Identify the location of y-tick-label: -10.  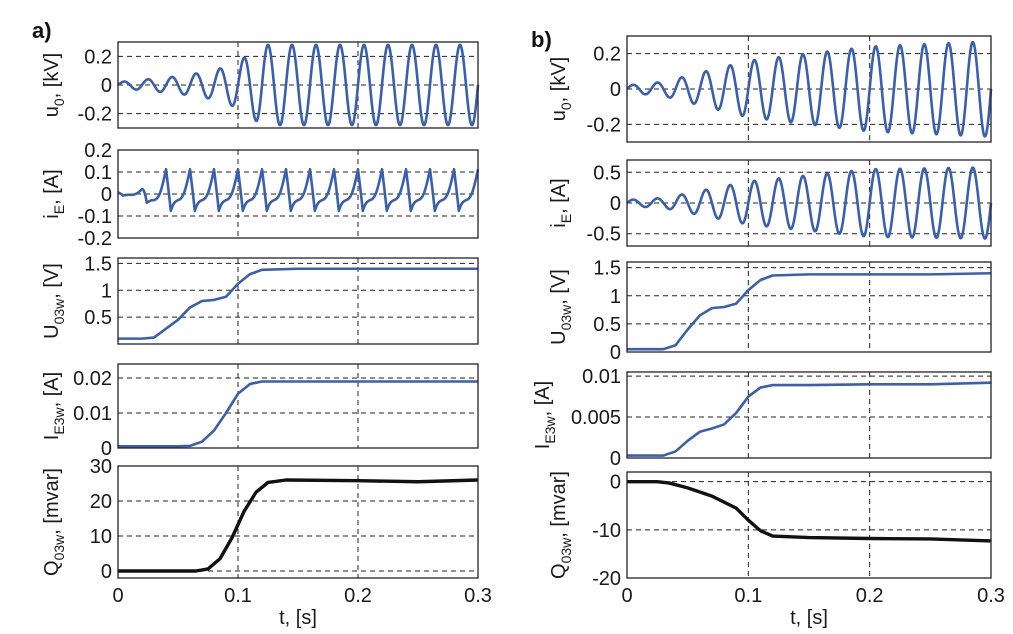
(606, 531).